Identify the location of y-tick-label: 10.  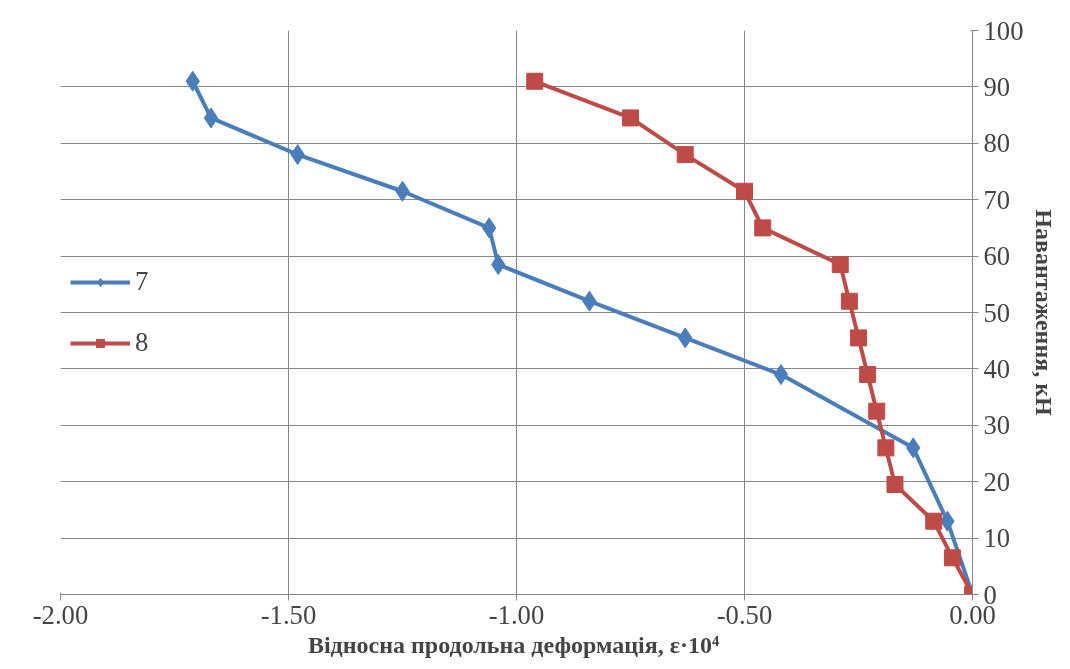
(997, 538).